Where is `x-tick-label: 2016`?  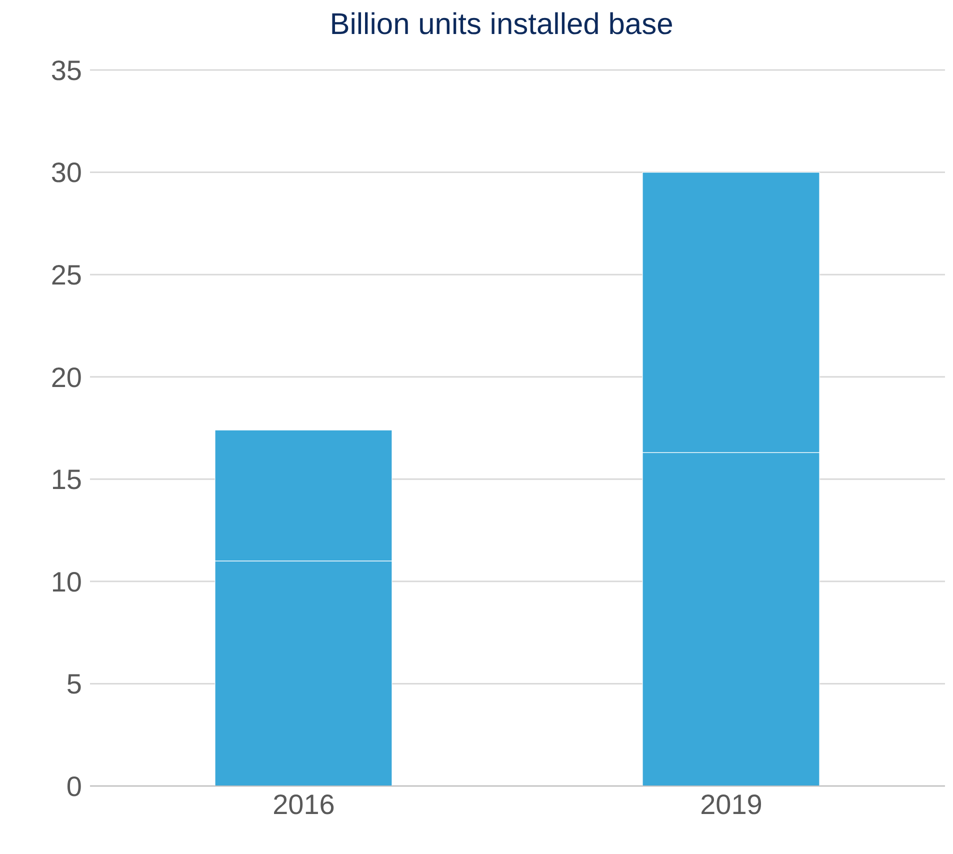
x-tick-label: 2016 is located at coordinates (303, 804).